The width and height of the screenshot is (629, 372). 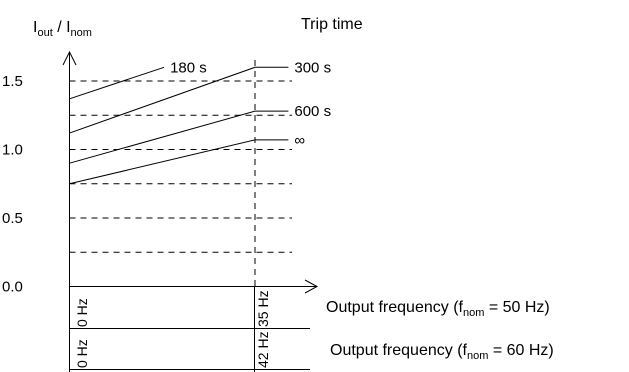 I want to click on curve-label-1: 300 s, so click(x=312, y=67).